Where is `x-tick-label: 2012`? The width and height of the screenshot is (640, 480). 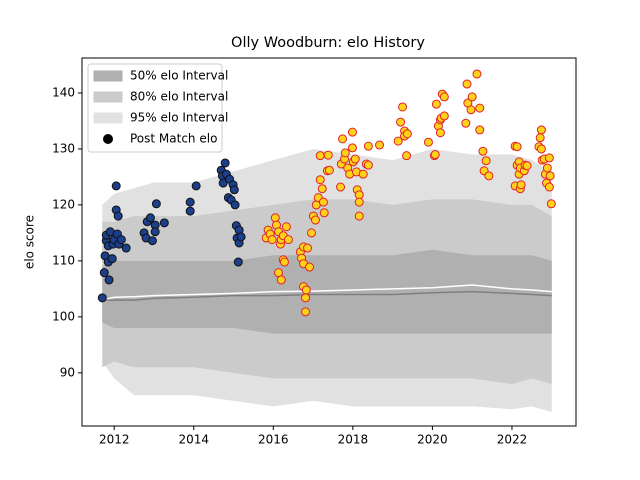 x-tick-label: 2012 is located at coordinates (114, 440).